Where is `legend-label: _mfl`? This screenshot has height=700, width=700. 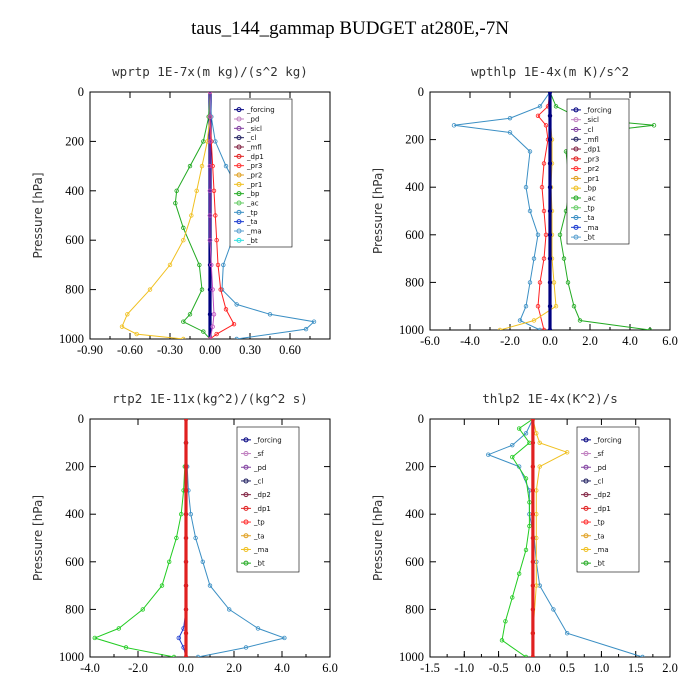 legend-label: _mfl is located at coordinates (591, 140).